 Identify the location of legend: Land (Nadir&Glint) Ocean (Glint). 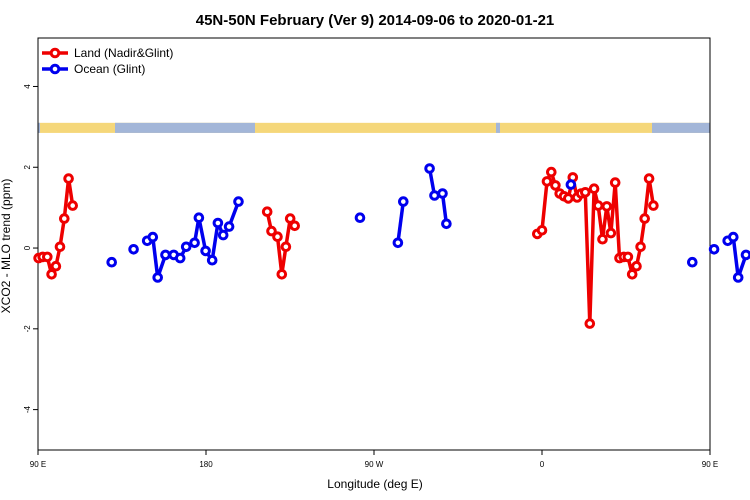
(107, 61).